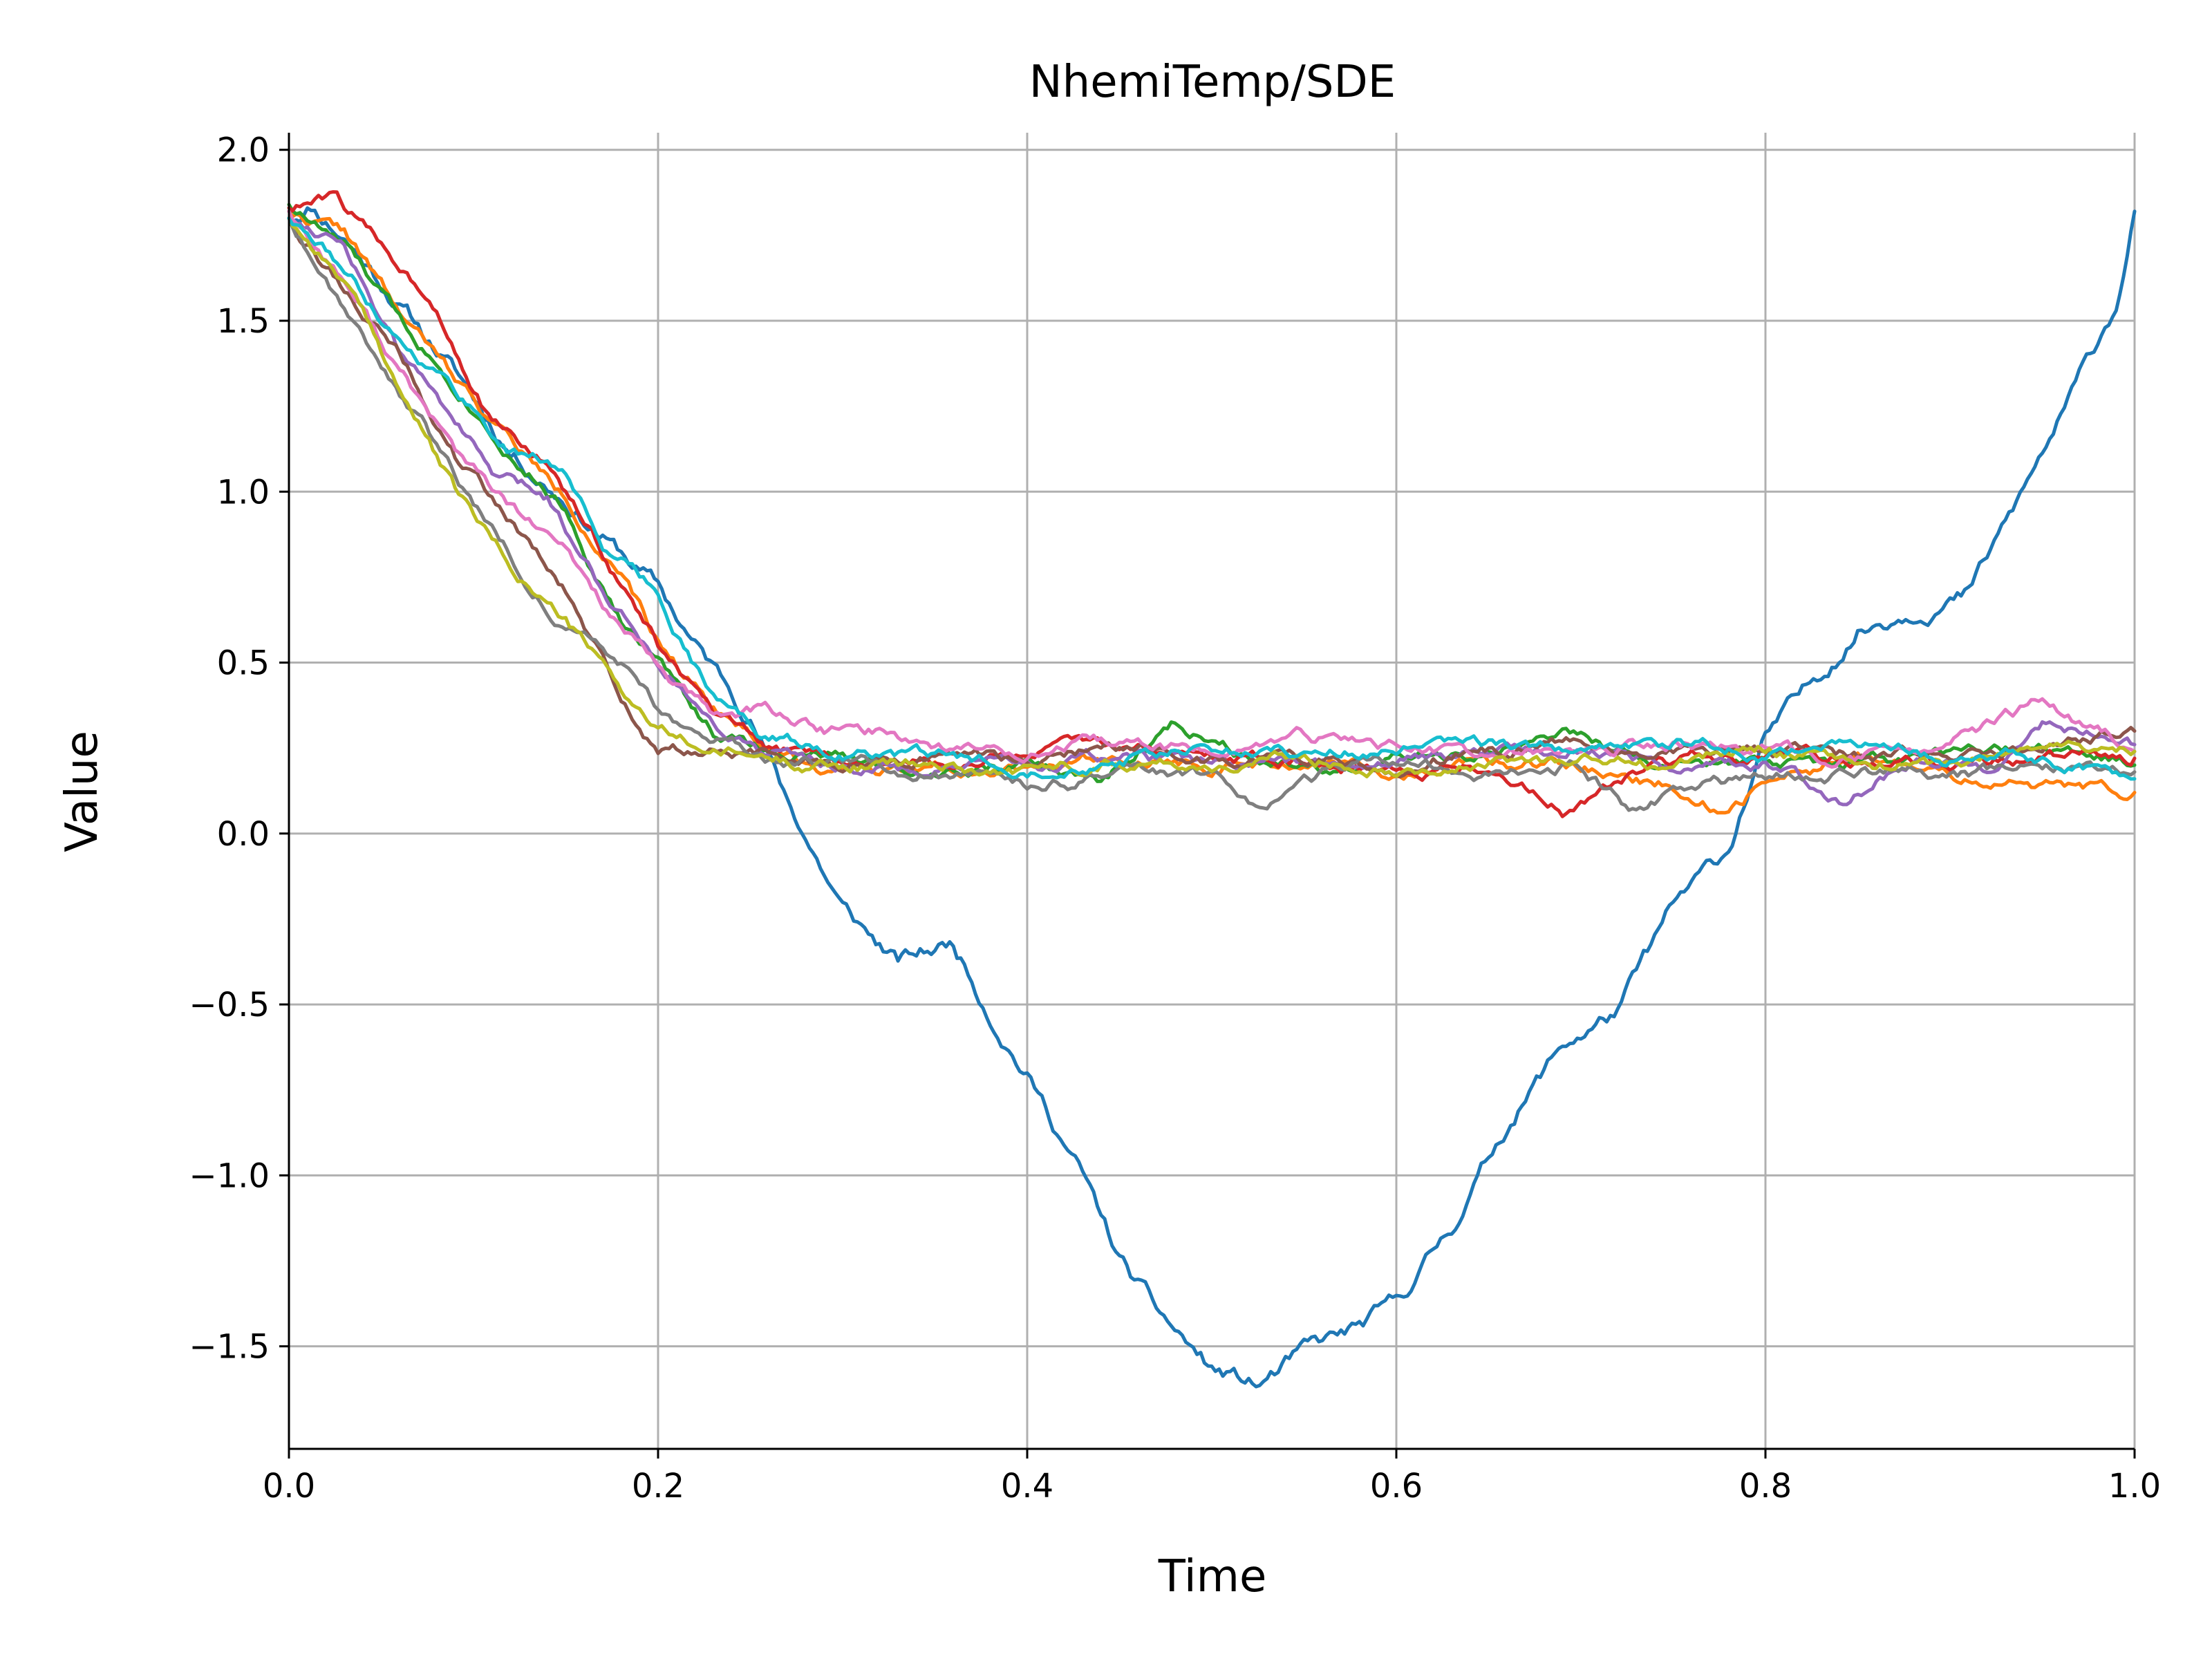  Describe the element at coordinates (1212, 1478) in the screenshot. I see `x-axis-ticks: 0.0 0.2 0.4 0.6 0.8 1.0` at that location.